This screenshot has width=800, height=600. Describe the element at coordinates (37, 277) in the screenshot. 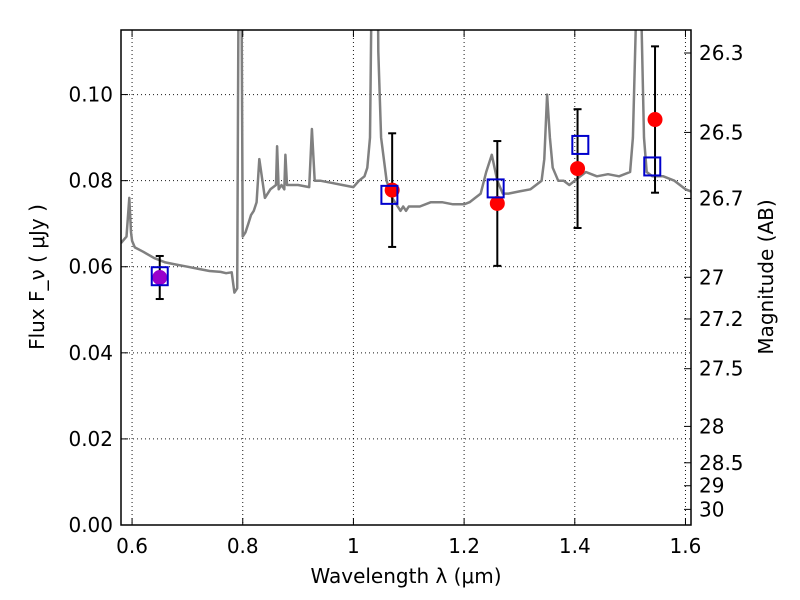

I see `y-axis-label: Flux F_ν ( μJy )` at that location.